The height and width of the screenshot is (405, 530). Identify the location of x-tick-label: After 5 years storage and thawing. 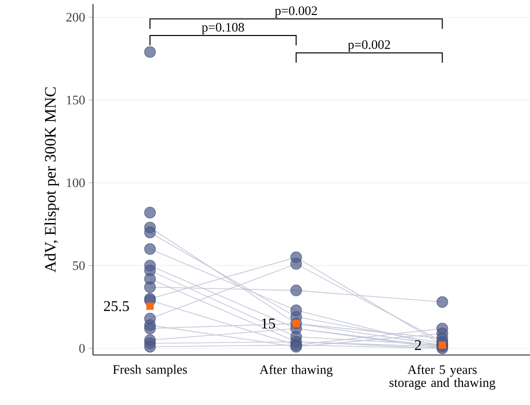
(443, 377).